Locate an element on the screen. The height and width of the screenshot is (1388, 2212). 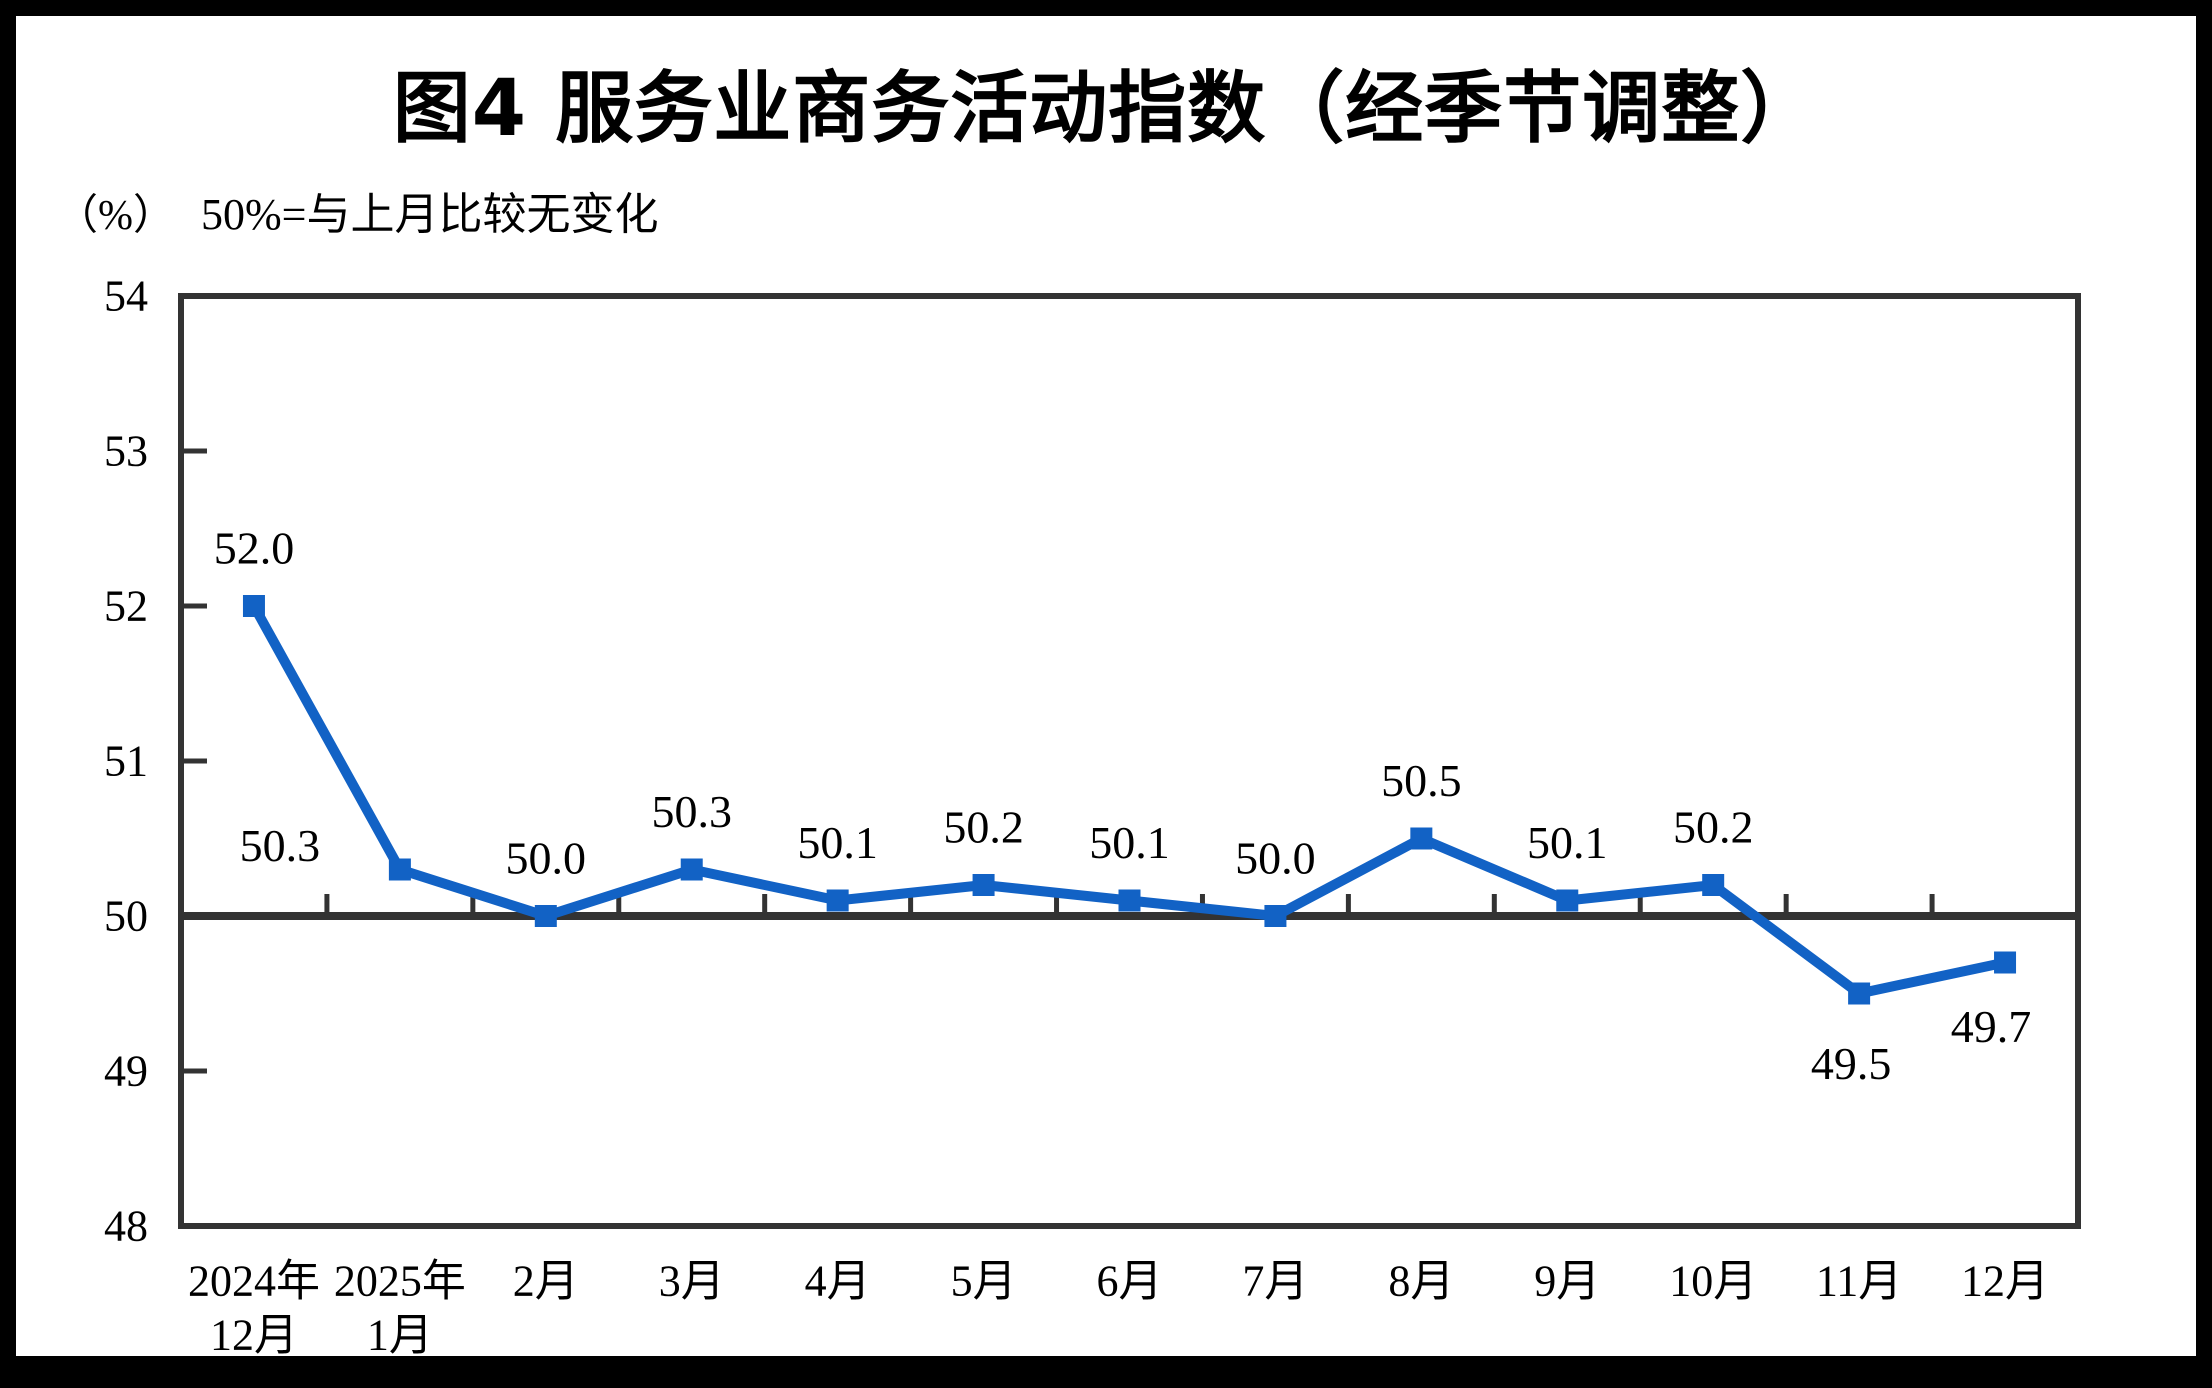
y-axis-tick-label: 50 is located at coordinates (126, 916).